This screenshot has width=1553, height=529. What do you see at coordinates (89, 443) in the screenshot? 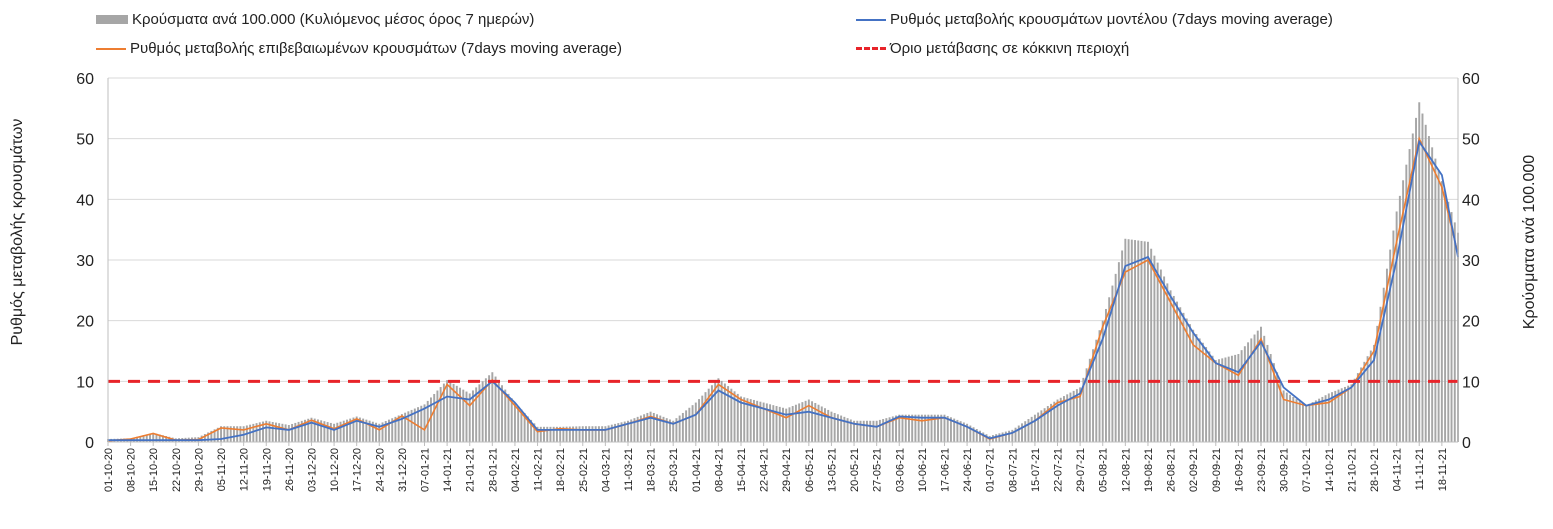
I see `y-tick-label-left: 0` at bounding box center [89, 443].